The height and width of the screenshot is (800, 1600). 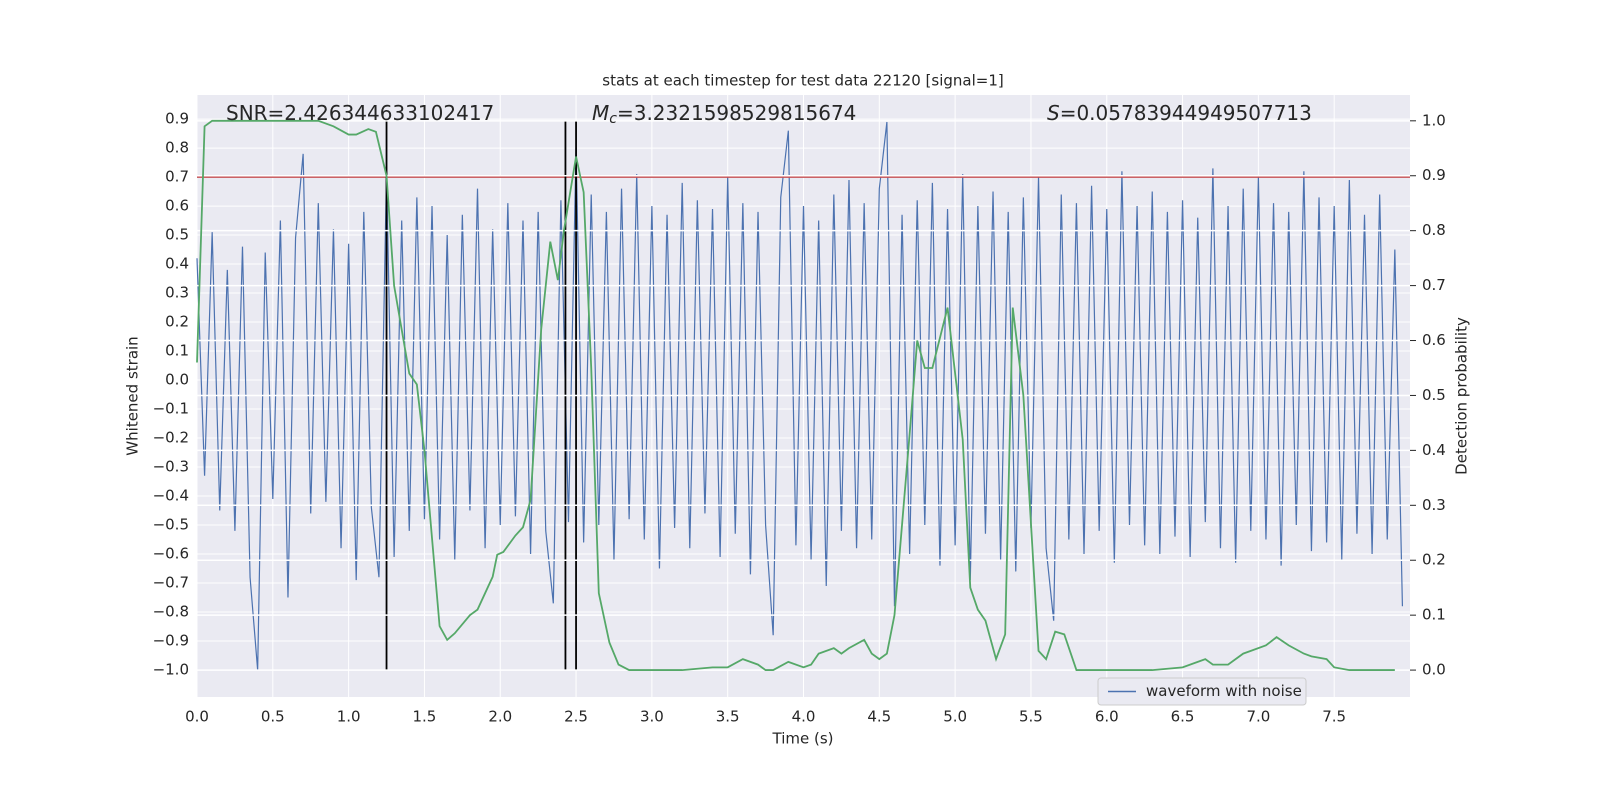 I want to click on x-tick-label: 7.0, so click(x=1258, y=717).